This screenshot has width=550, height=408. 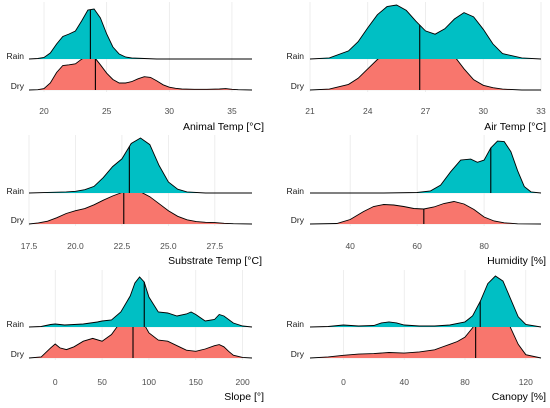 I want to click on x-tick-label: 35, so click(x=232, y=111).